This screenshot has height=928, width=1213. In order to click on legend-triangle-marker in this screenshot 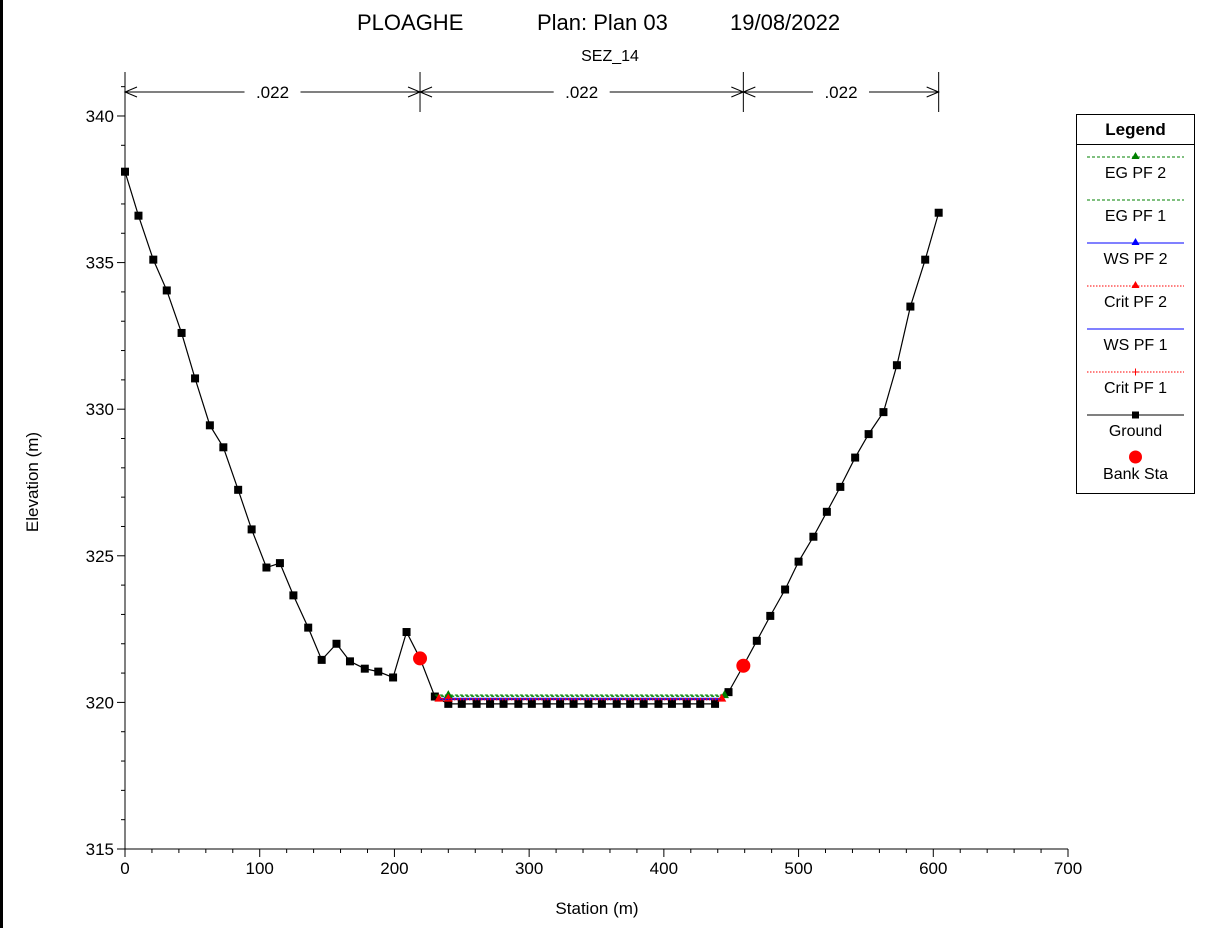, I will do `click(1135, 155)`.